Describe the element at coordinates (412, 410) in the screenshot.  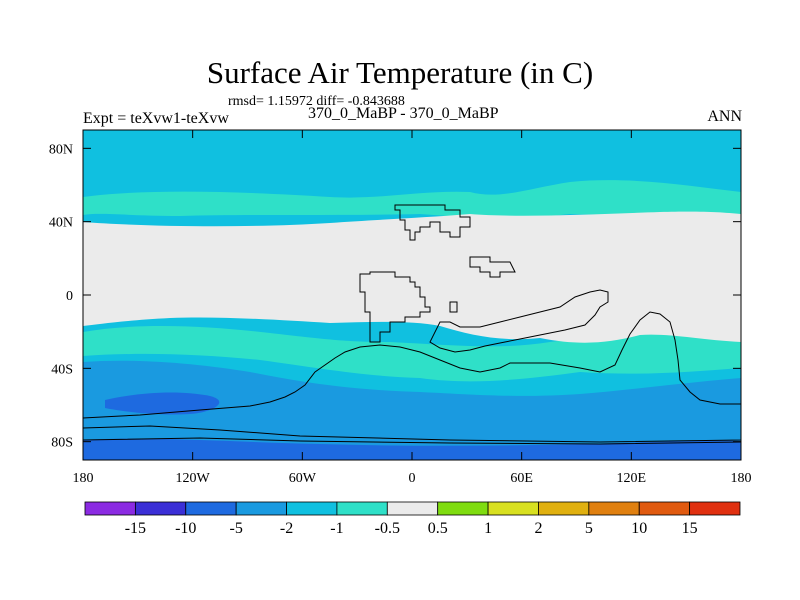
I see `field-blue-south` at that location.